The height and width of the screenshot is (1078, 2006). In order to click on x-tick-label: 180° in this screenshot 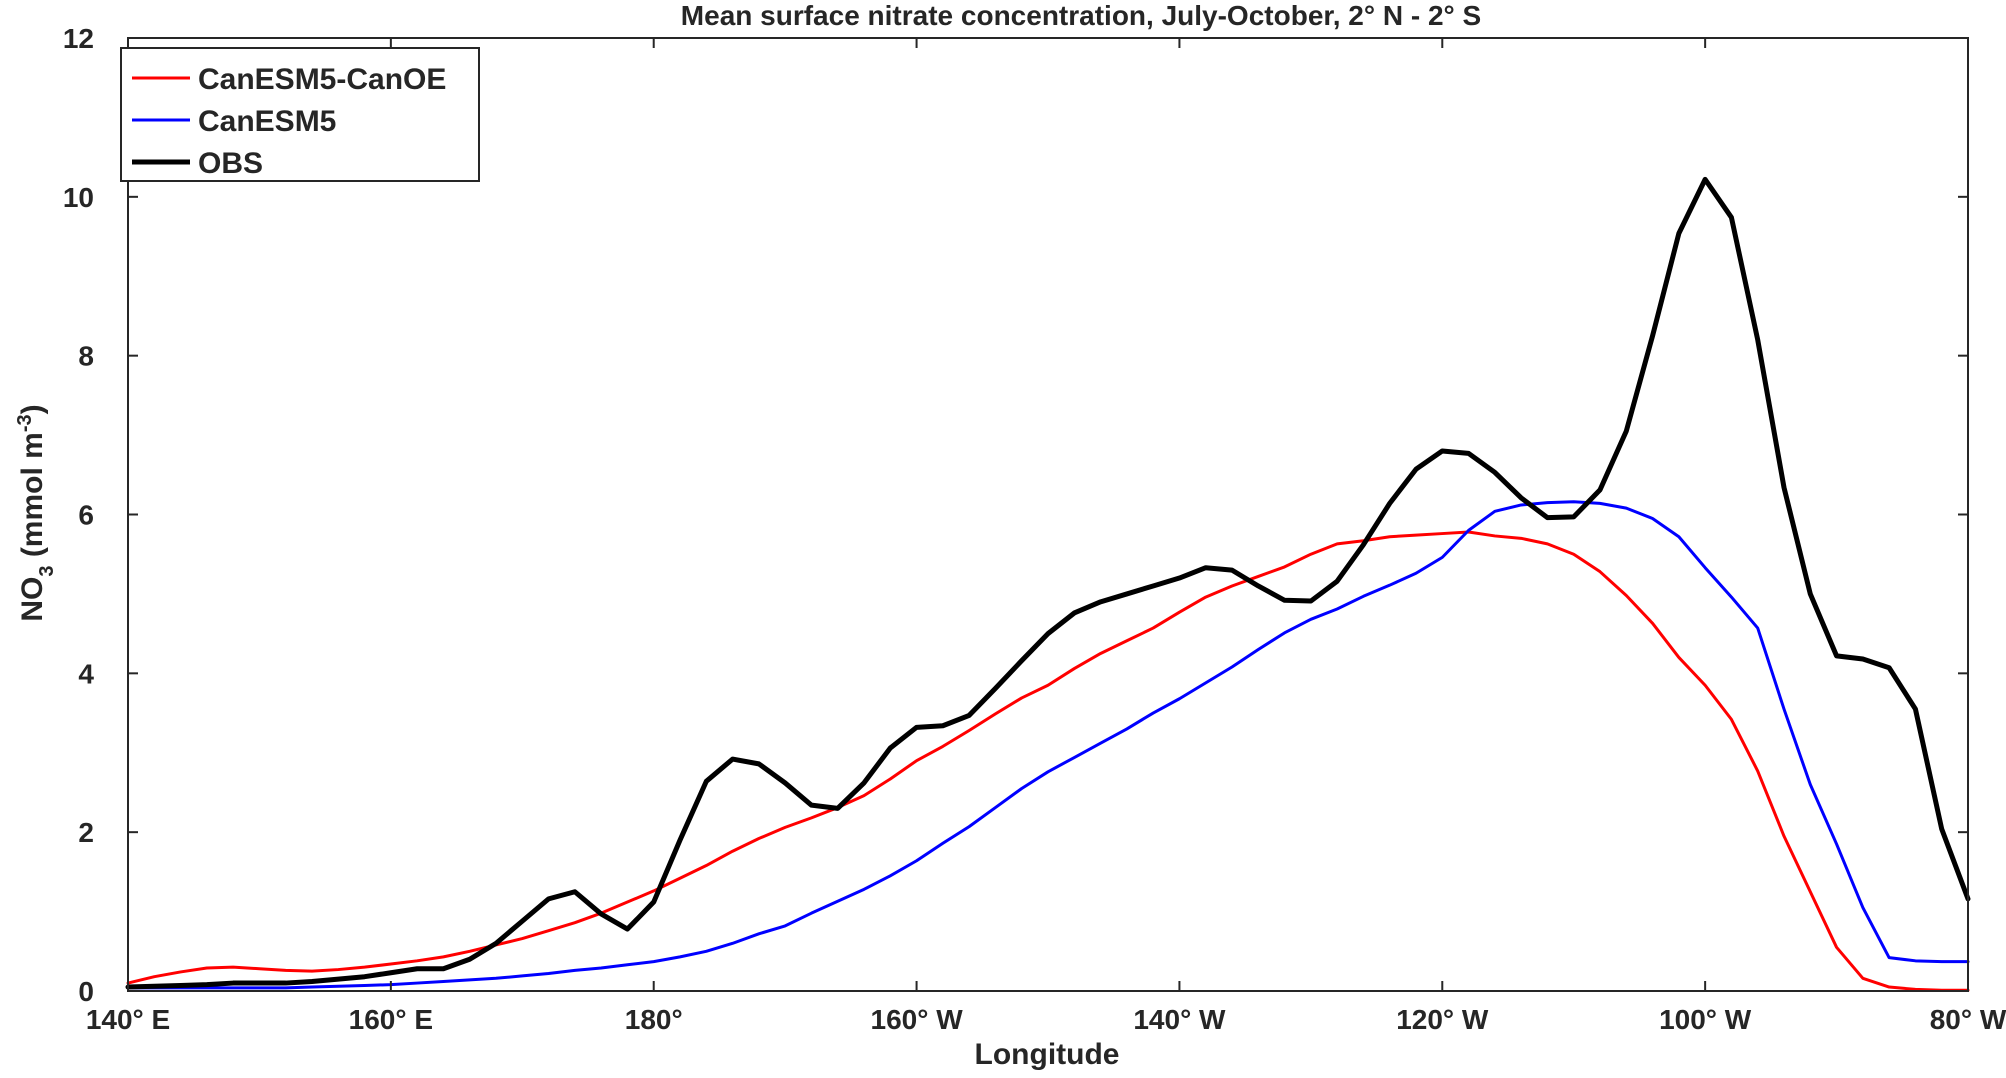, I will do `click(654, 1019)`.